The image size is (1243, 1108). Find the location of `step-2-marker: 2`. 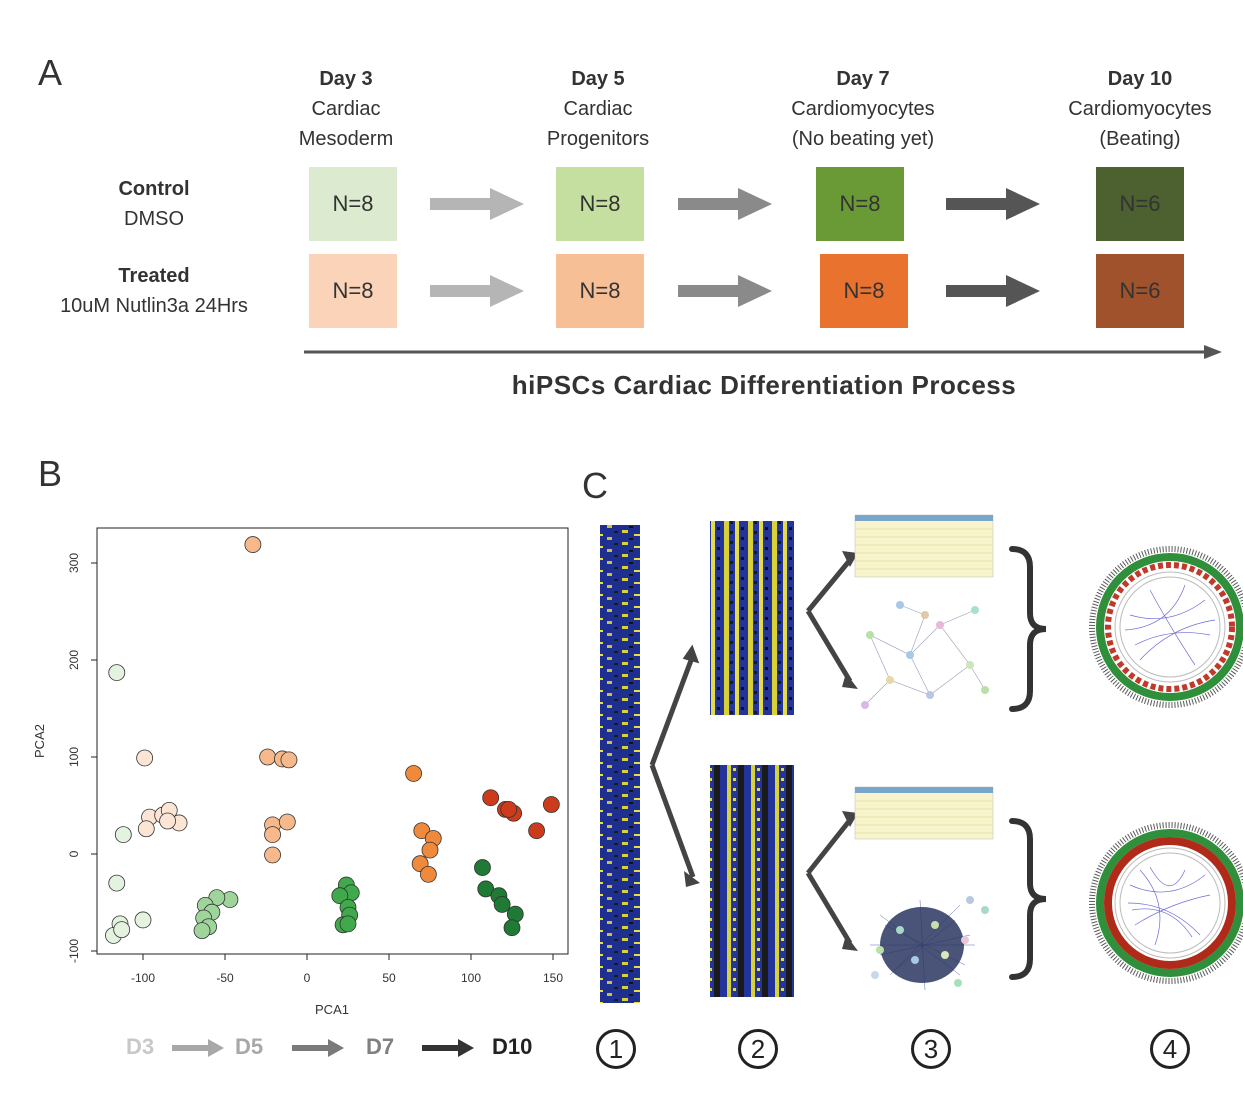

step-2-marker: 2 is located at coordinates (758, 1049).